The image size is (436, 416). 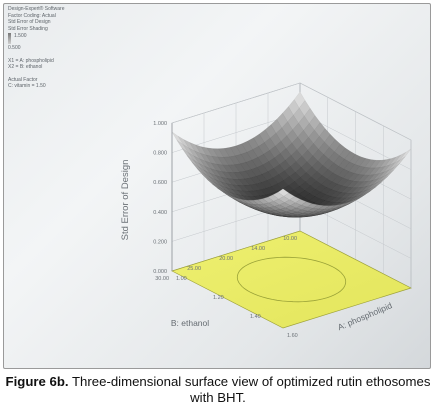 I want to click on contour-line, so click(x=291, y=279).